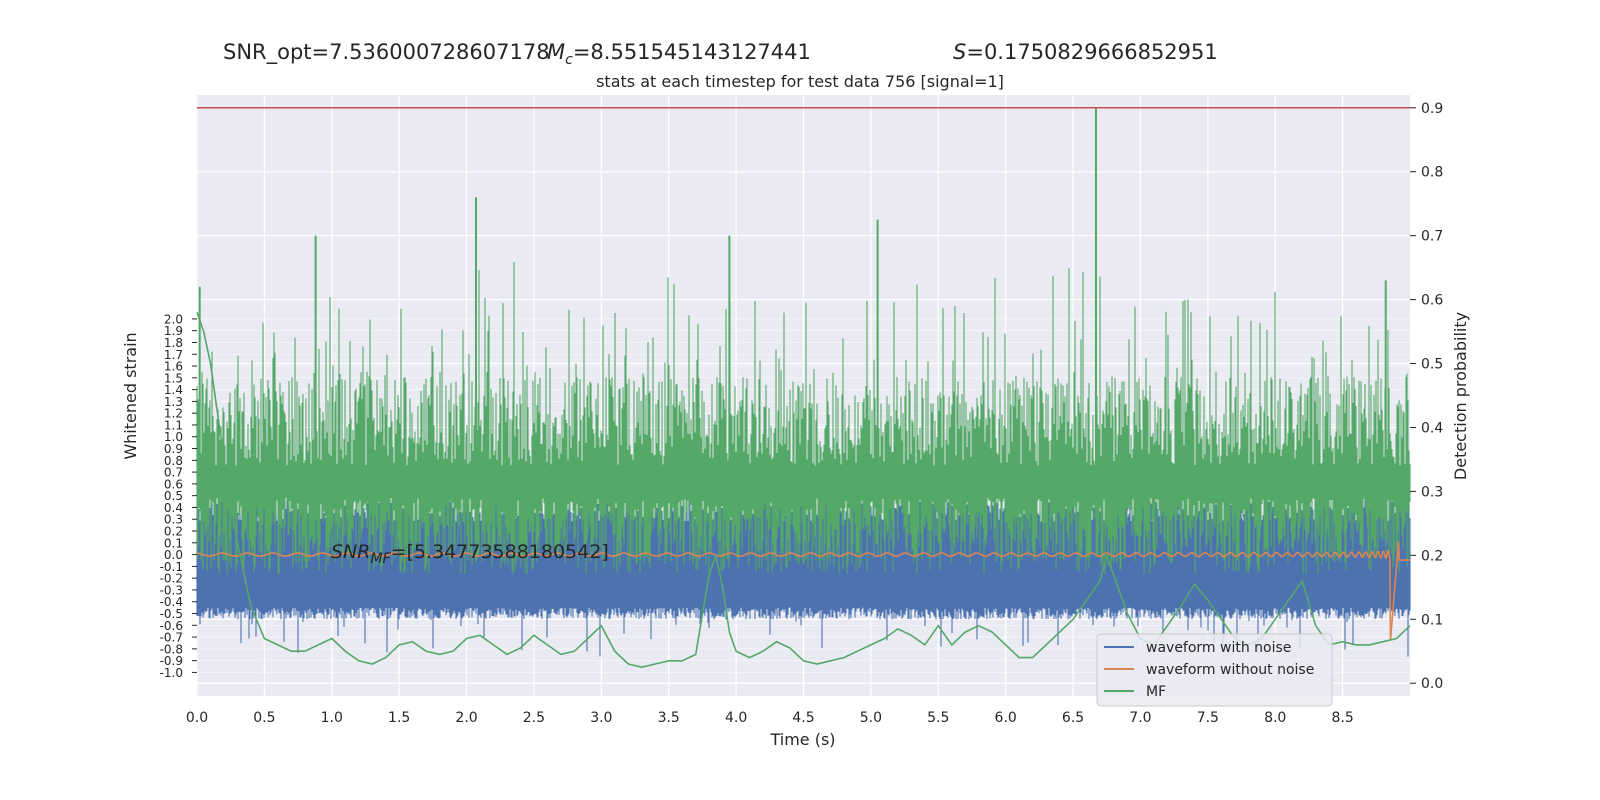 The height and width of the screenshot is (800, 1600). I want to click on left-tick-label: -0.3, so click(171, 590).